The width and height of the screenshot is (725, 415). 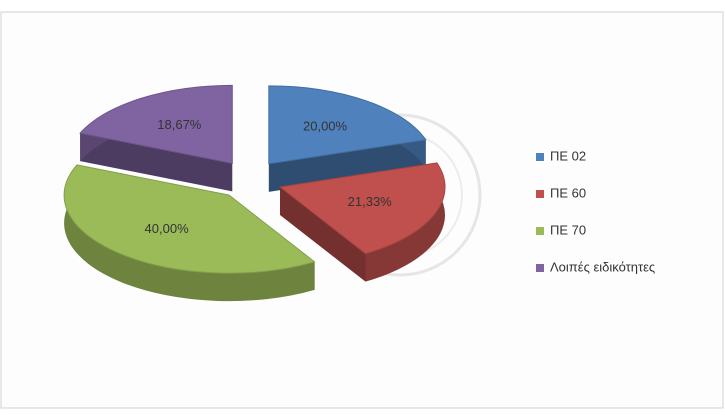 I want to click on data-label: 21,33%, so click(x=370, y=201).